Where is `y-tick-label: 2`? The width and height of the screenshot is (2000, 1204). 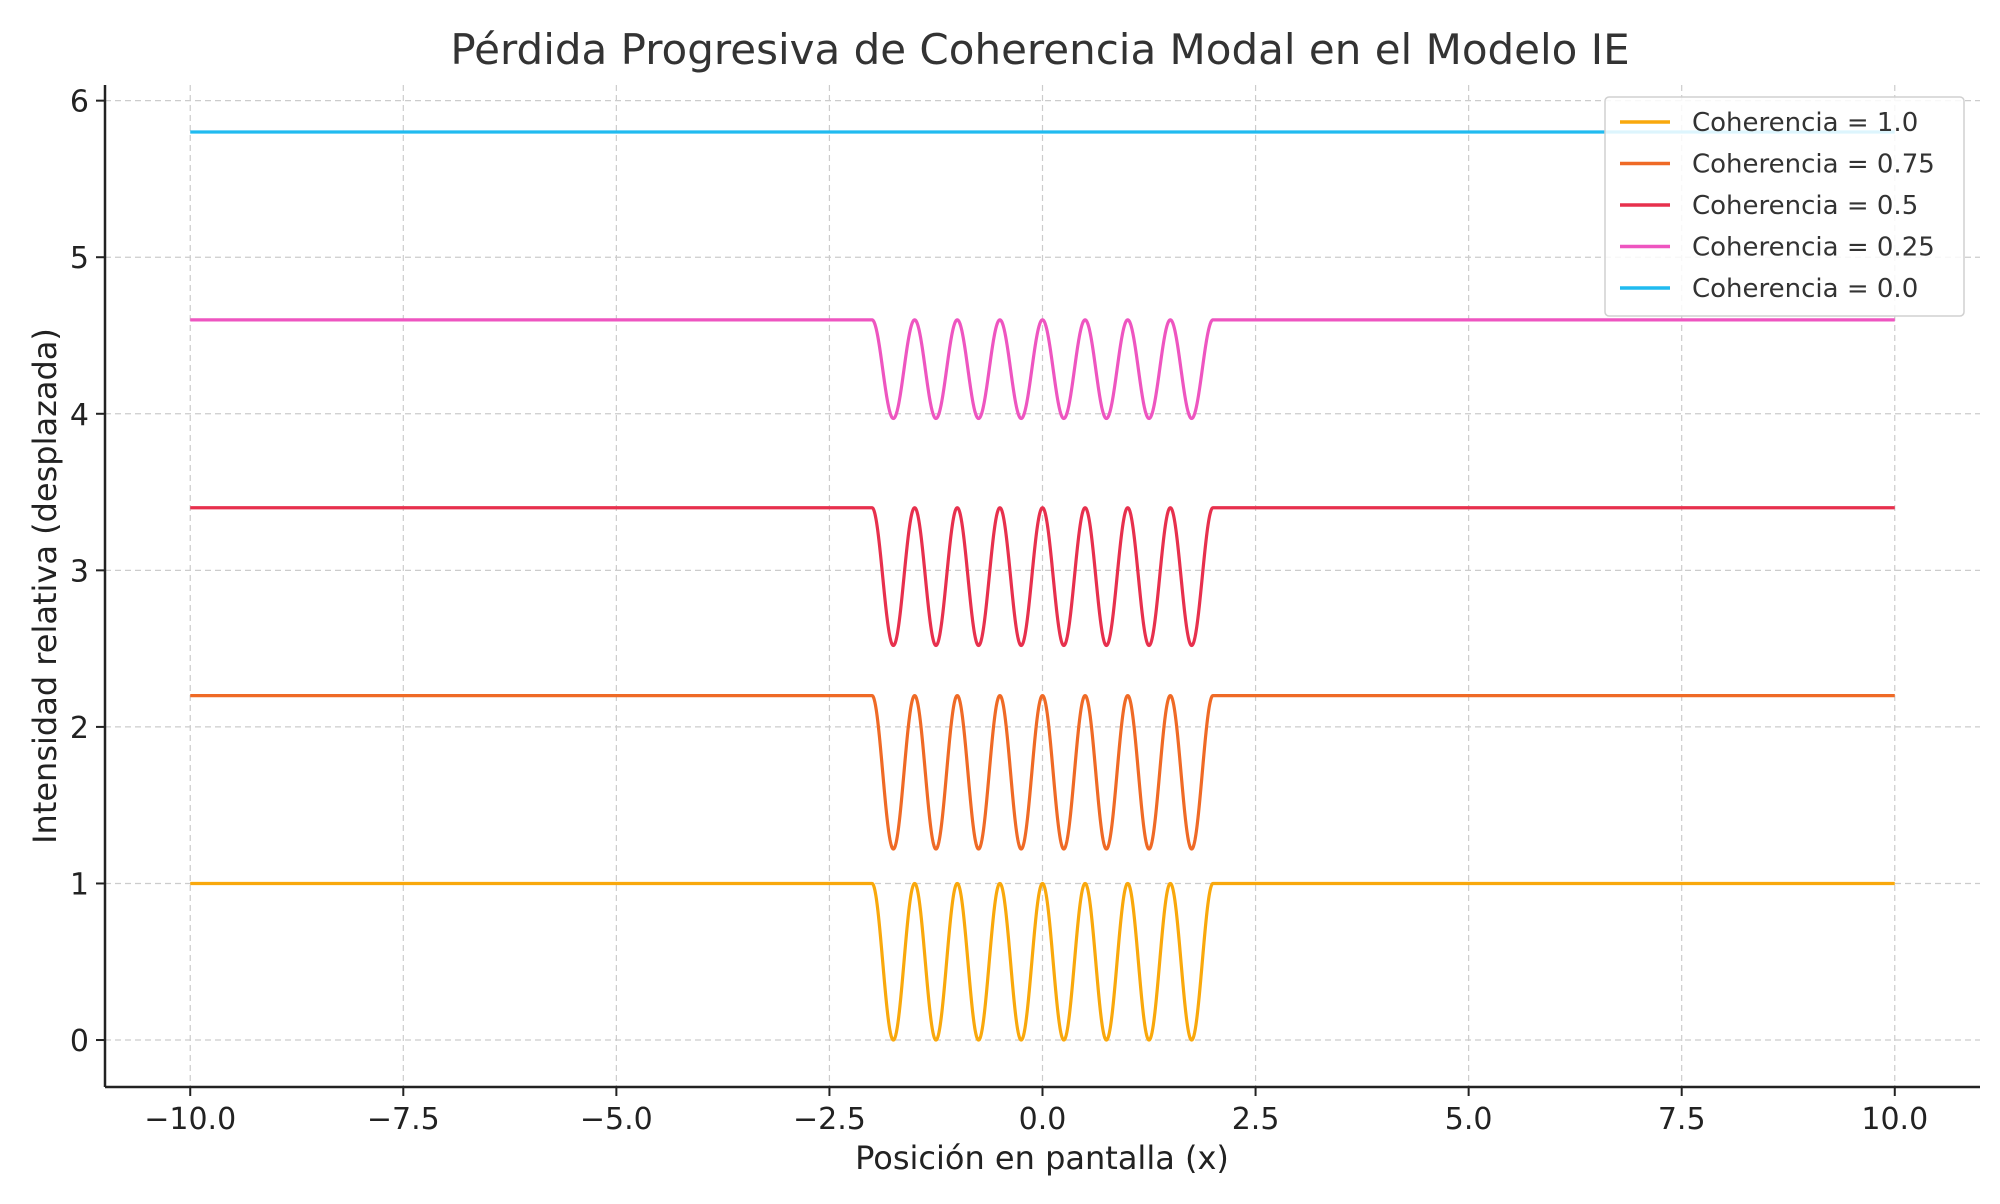 y-tick-label: 2 is located at coordinates (79, 728).